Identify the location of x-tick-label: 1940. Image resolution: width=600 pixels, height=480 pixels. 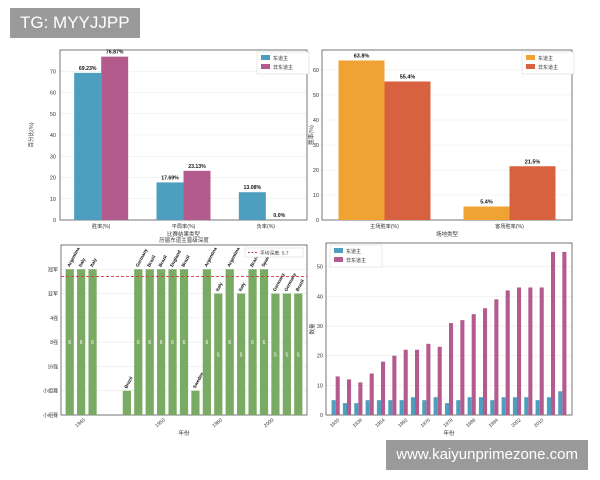
(80, 423).